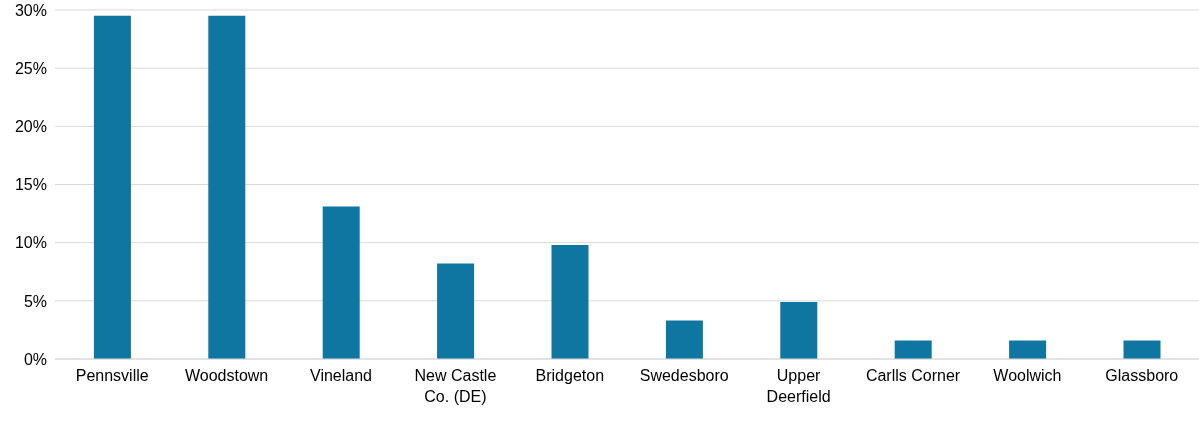 Image resolution: width=1199 pixels, height=429 pixels. I want to click on y-tick-label: 25%, so click(30, 68).